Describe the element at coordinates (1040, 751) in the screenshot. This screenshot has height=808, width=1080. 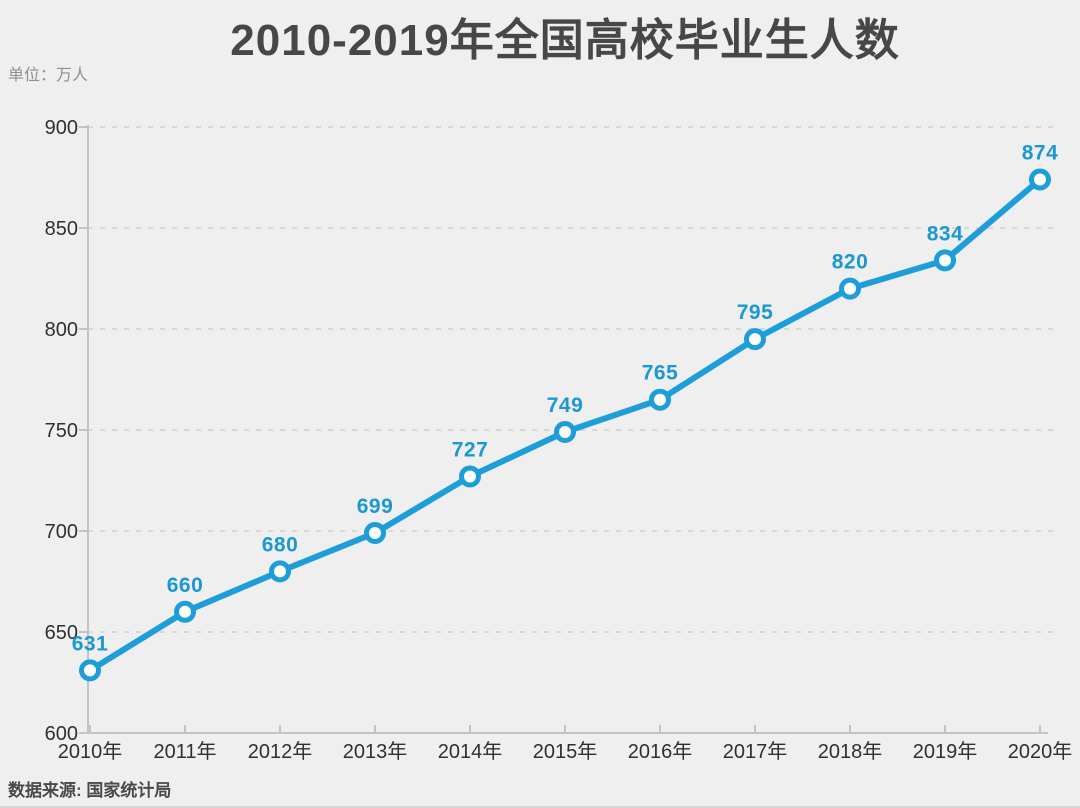
I see `x-tick-label: 2020年` at that location.